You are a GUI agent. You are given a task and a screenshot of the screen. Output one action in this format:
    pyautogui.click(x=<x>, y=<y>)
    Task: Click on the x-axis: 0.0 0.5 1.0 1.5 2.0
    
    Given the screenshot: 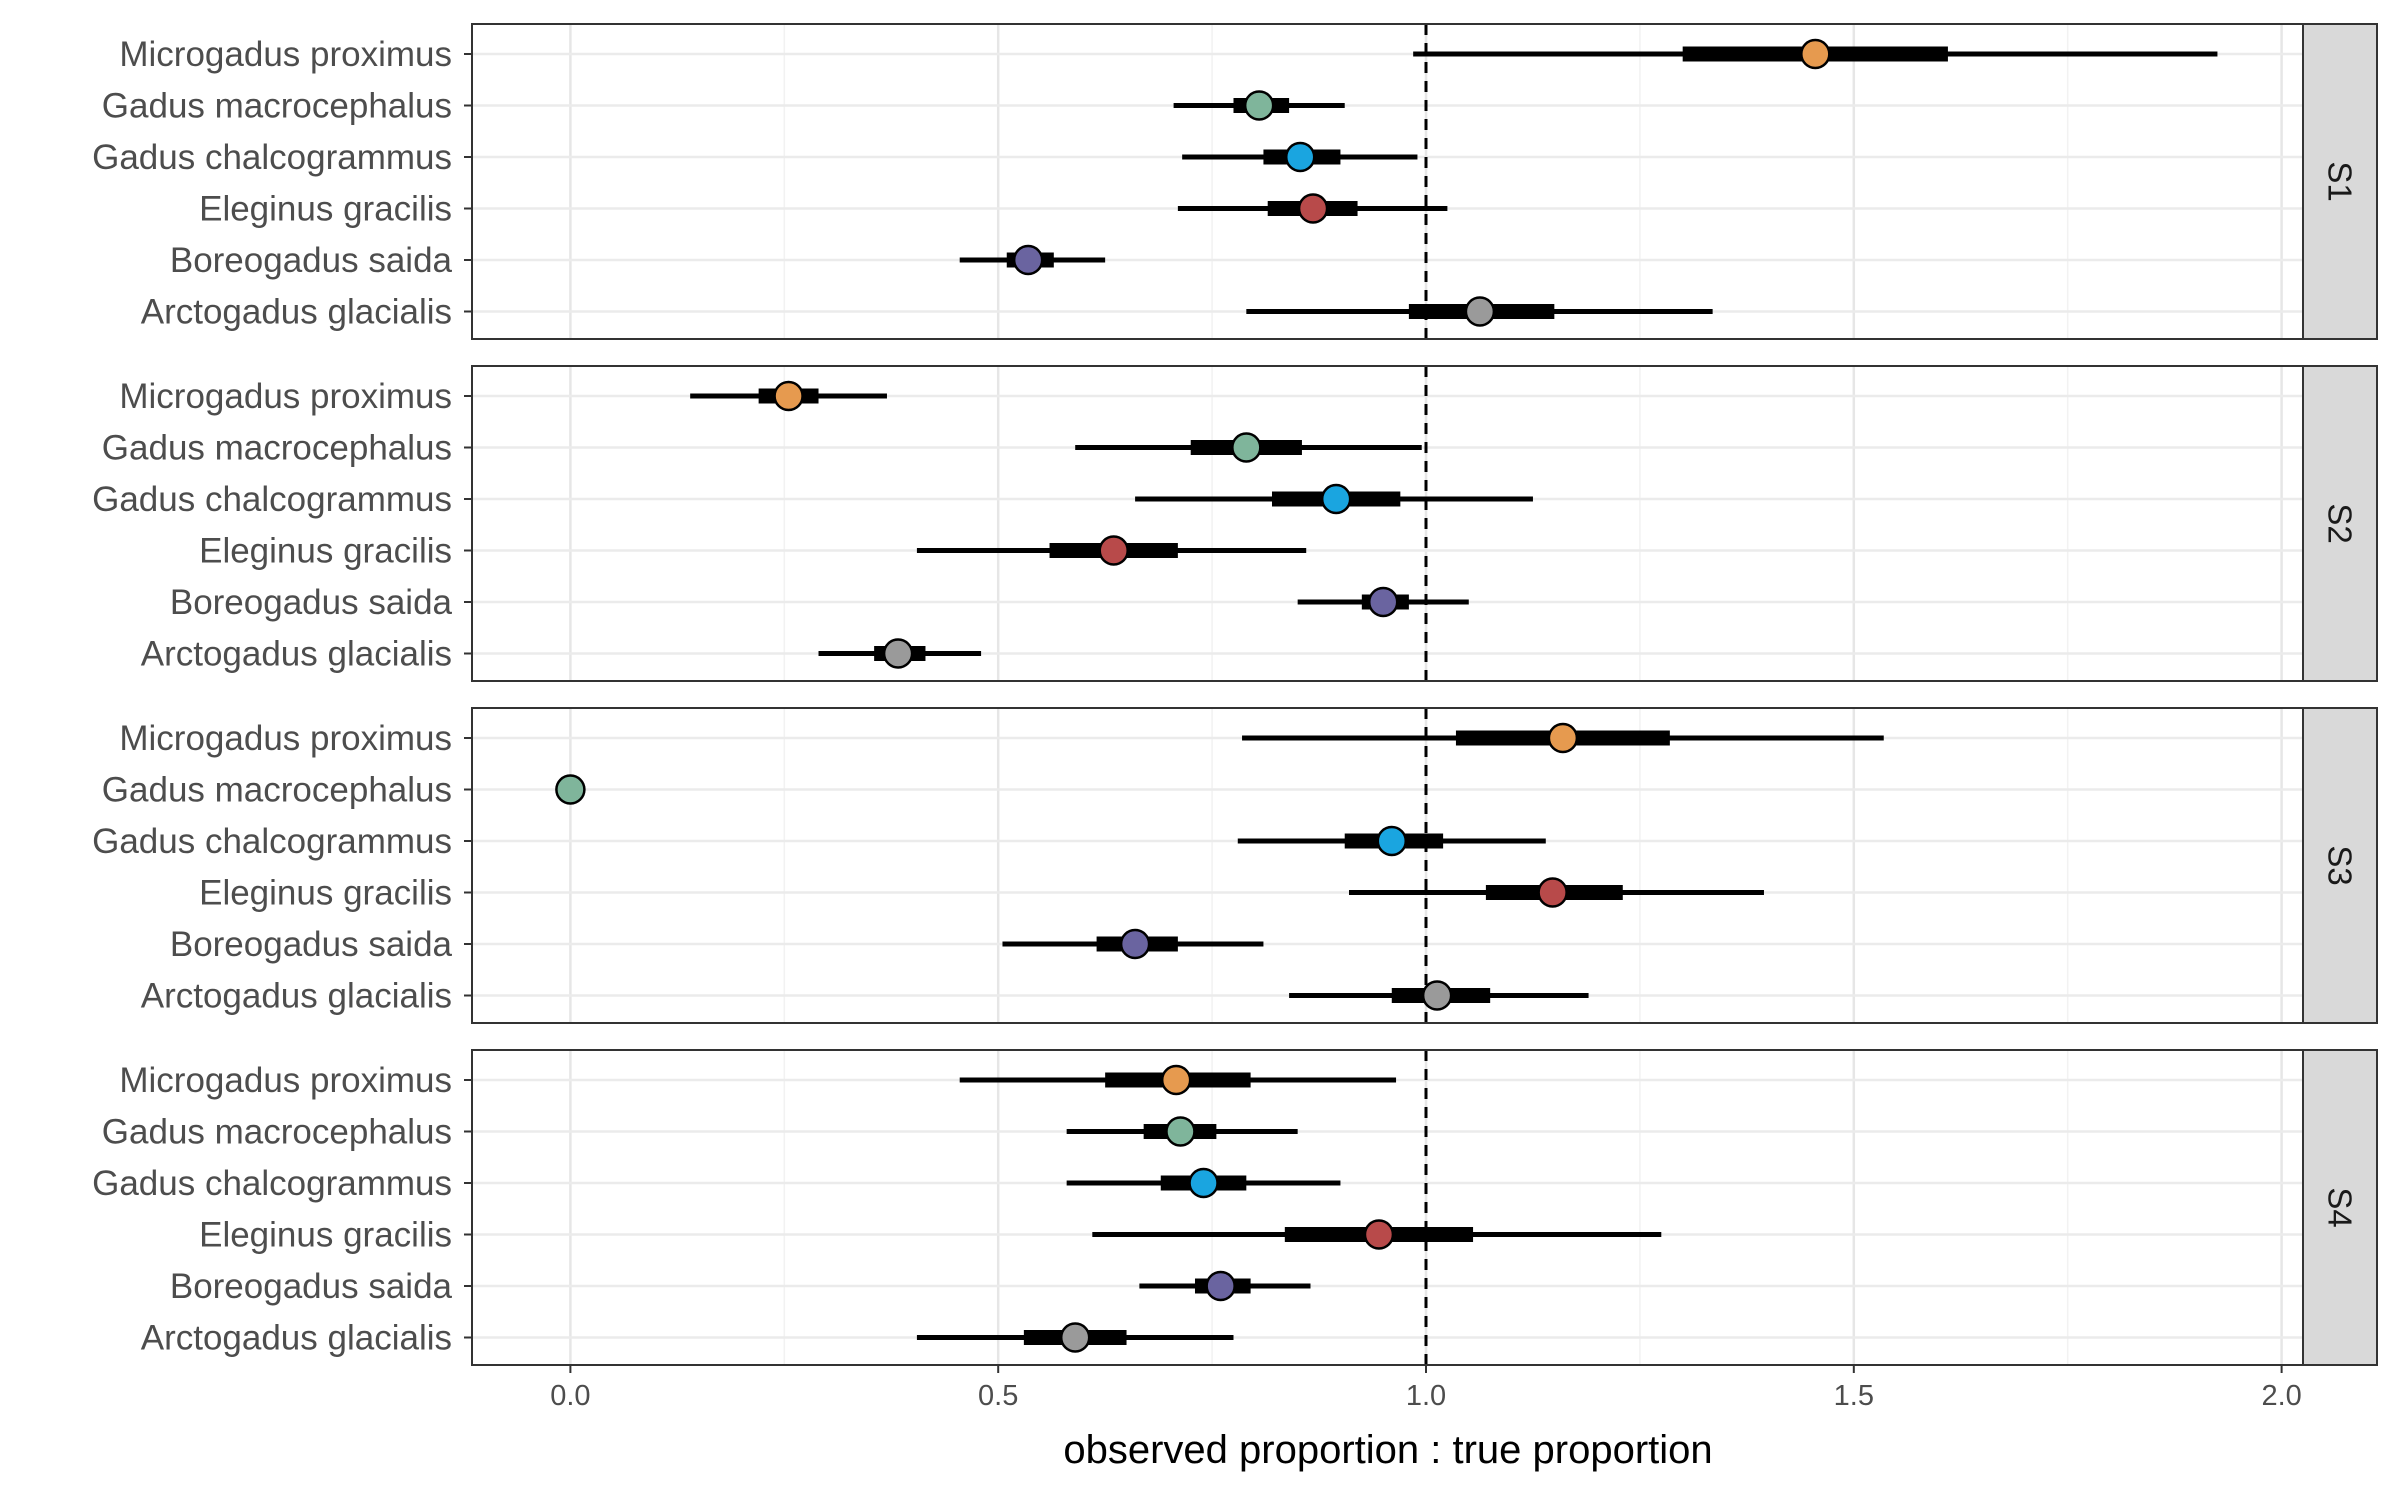 What is the action you would take?
    pyautogui.click(x=1426, y=1388)
    